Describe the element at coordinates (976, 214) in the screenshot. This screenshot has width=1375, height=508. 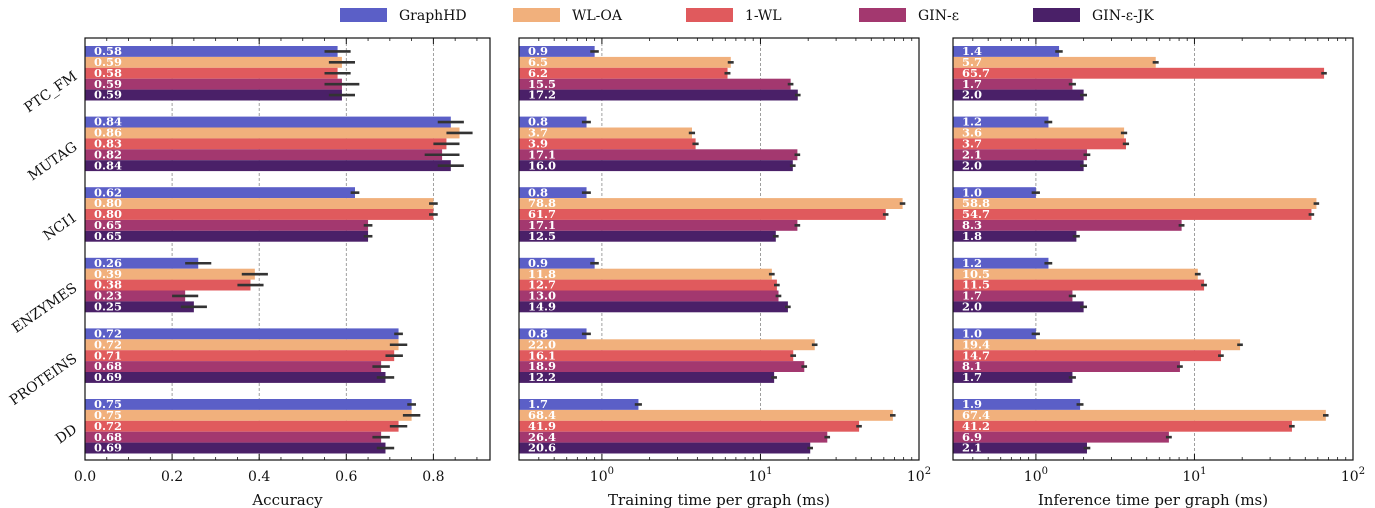
I see `bar-value-label: 54.7` at that location.